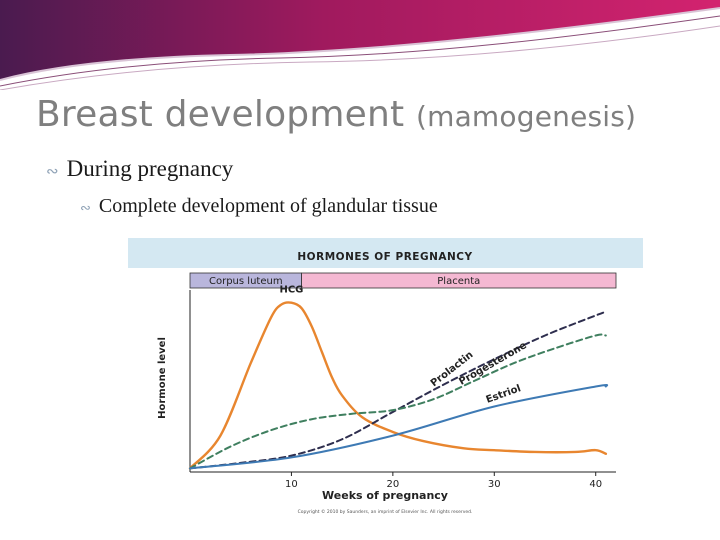  I want to click on bullet-text: During pregnancy, so click(150, 168).